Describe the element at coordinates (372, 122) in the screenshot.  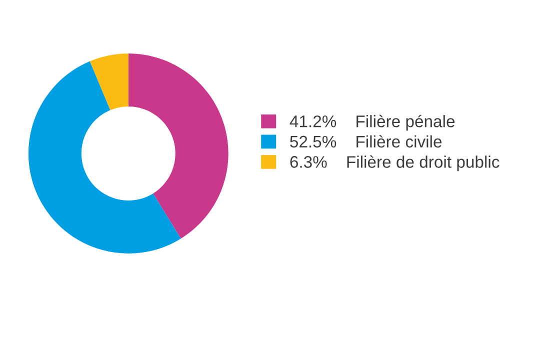
I see `legend-label: 41.2% Filière pénale` at that location.